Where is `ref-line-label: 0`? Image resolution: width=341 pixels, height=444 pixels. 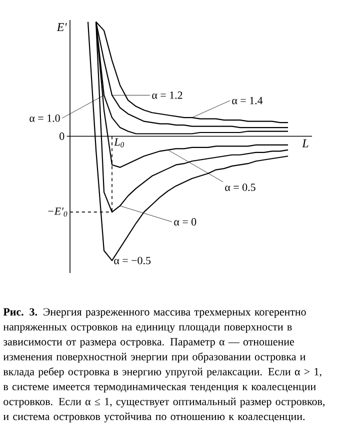 ref-line-label: 0 is located at coordinates (62, 136).